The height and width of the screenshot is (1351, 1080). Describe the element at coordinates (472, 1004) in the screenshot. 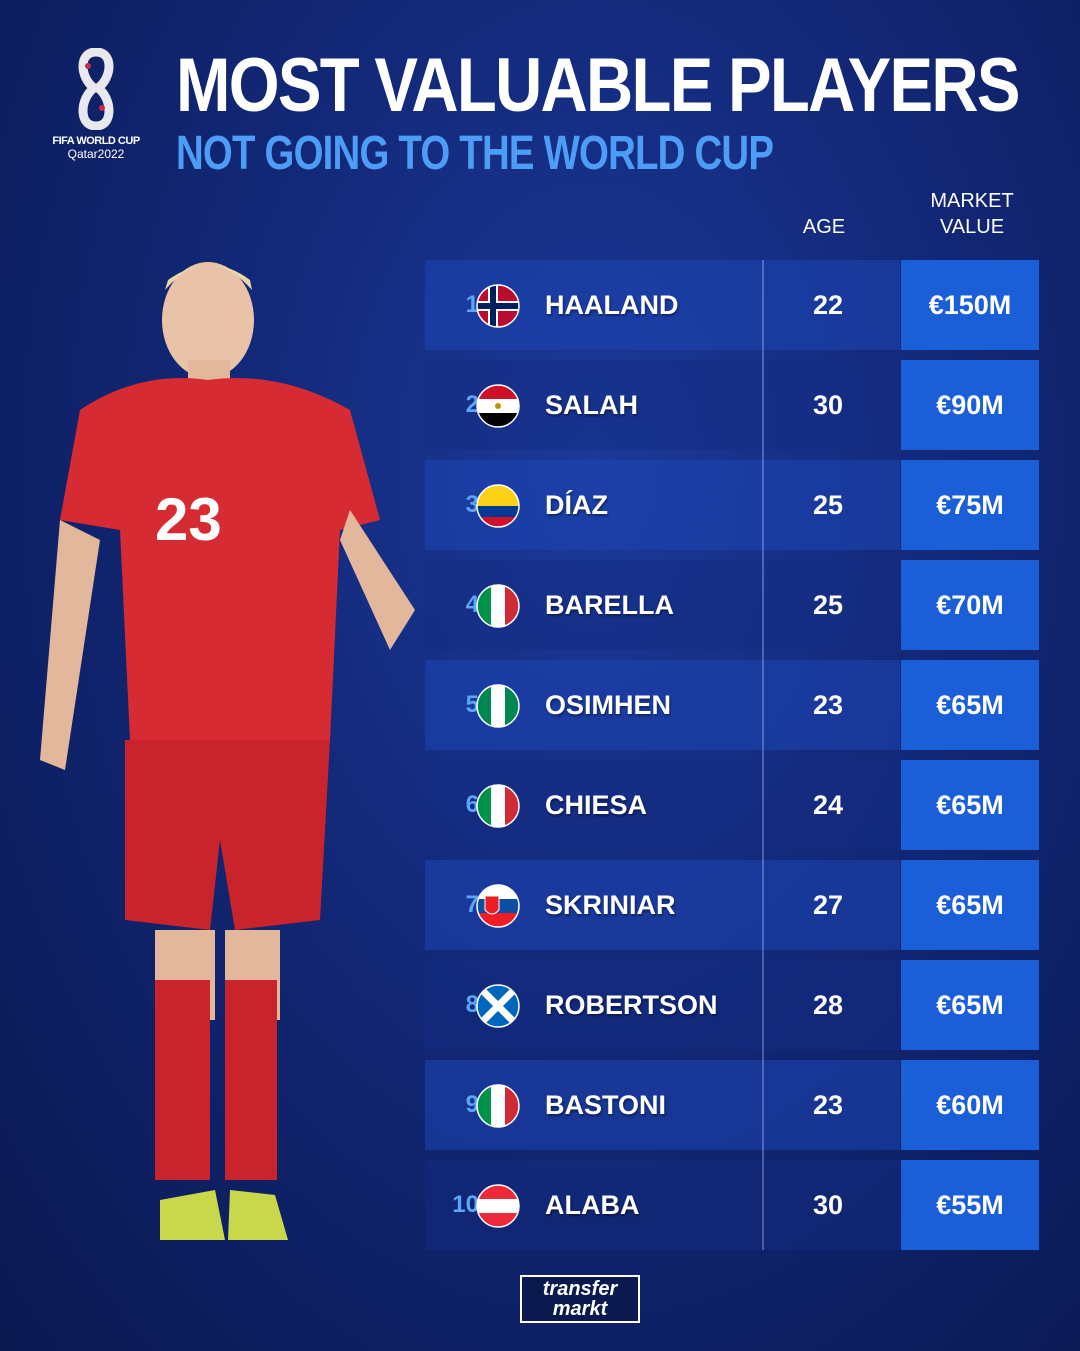

I see `rank: 8` at that location.